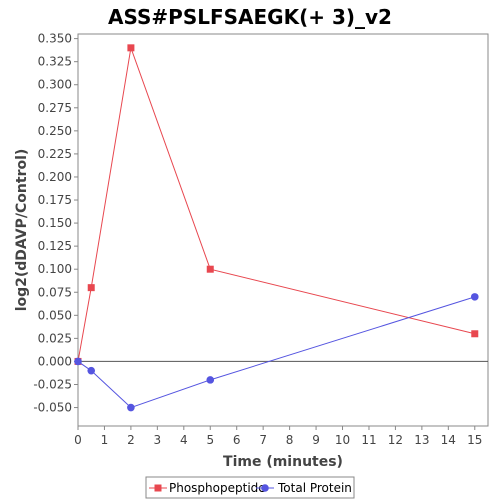  Describe the element at coordinates (474, 440) in the screenshot. I see `x-tick-label: 15` at that location.